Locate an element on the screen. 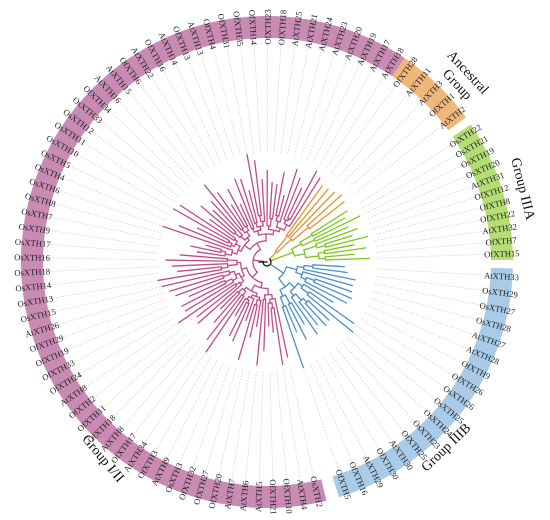 This screenshot has height=520, width=550. leaf-label-g12-30: OsXTH17 is located at coordinates (33, 242).